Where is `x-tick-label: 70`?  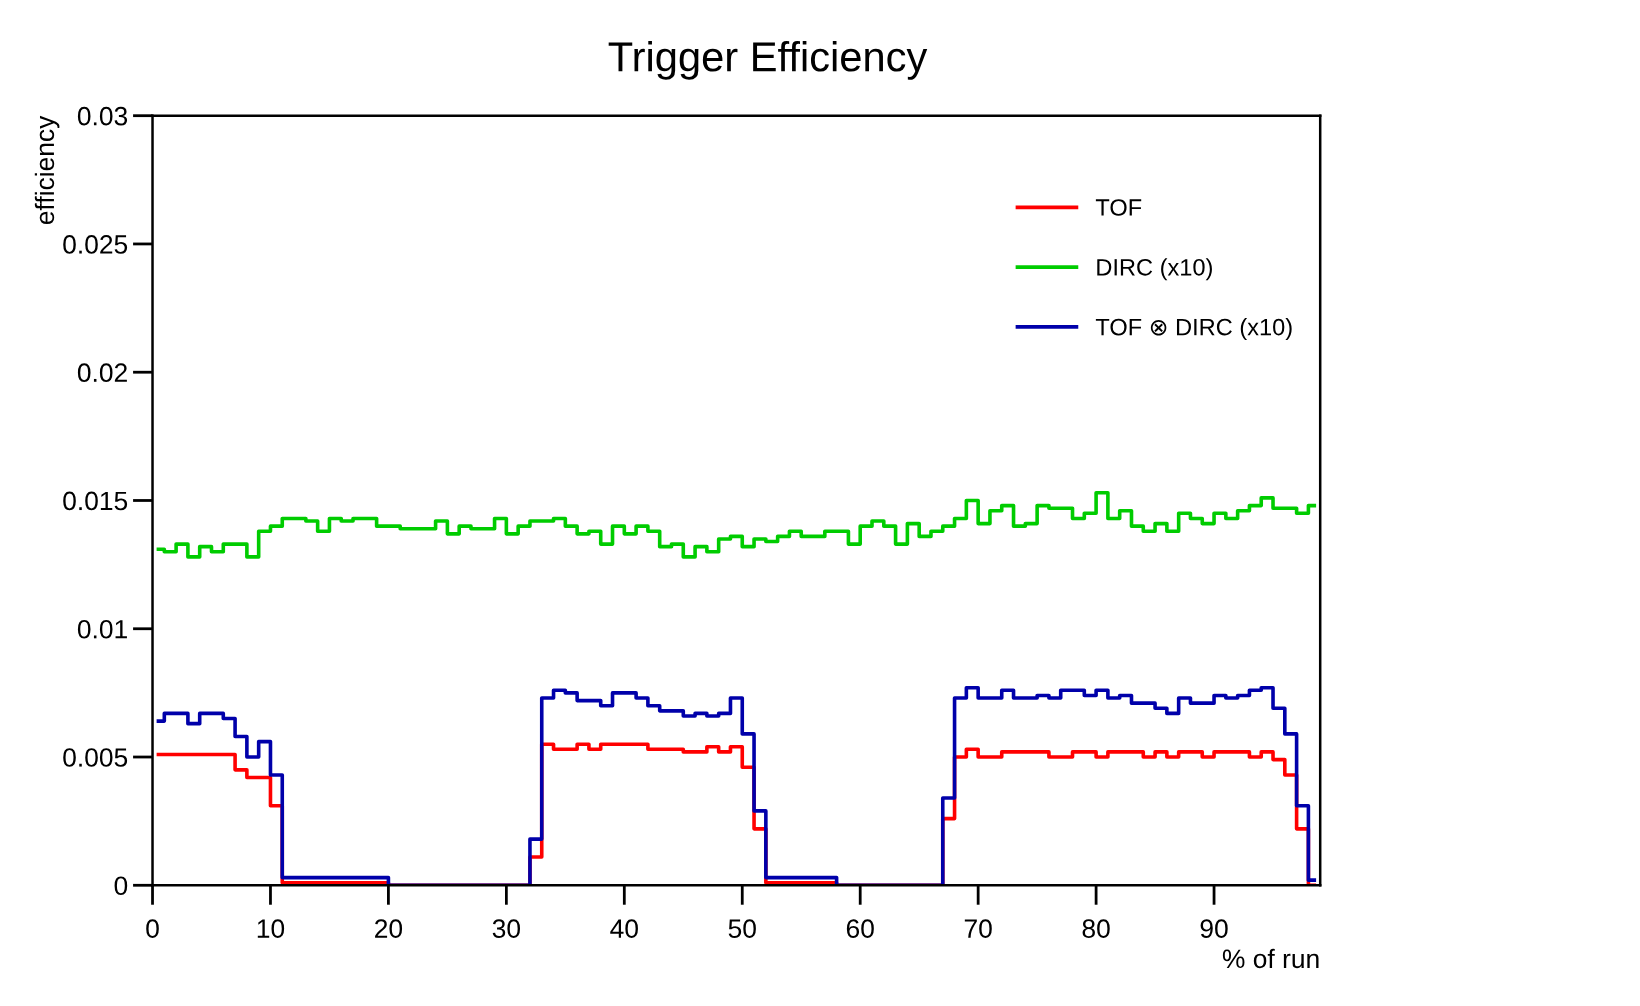
x-tick-label: 70 is located at coordinates (978, 928).